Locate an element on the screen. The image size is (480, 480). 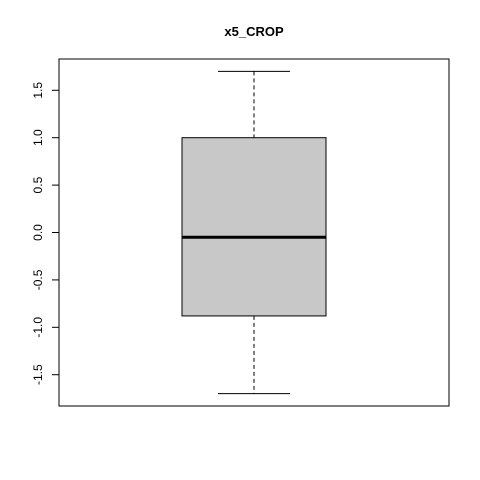
y-tick-label: -0.5 is located at coordinates (38, 279).